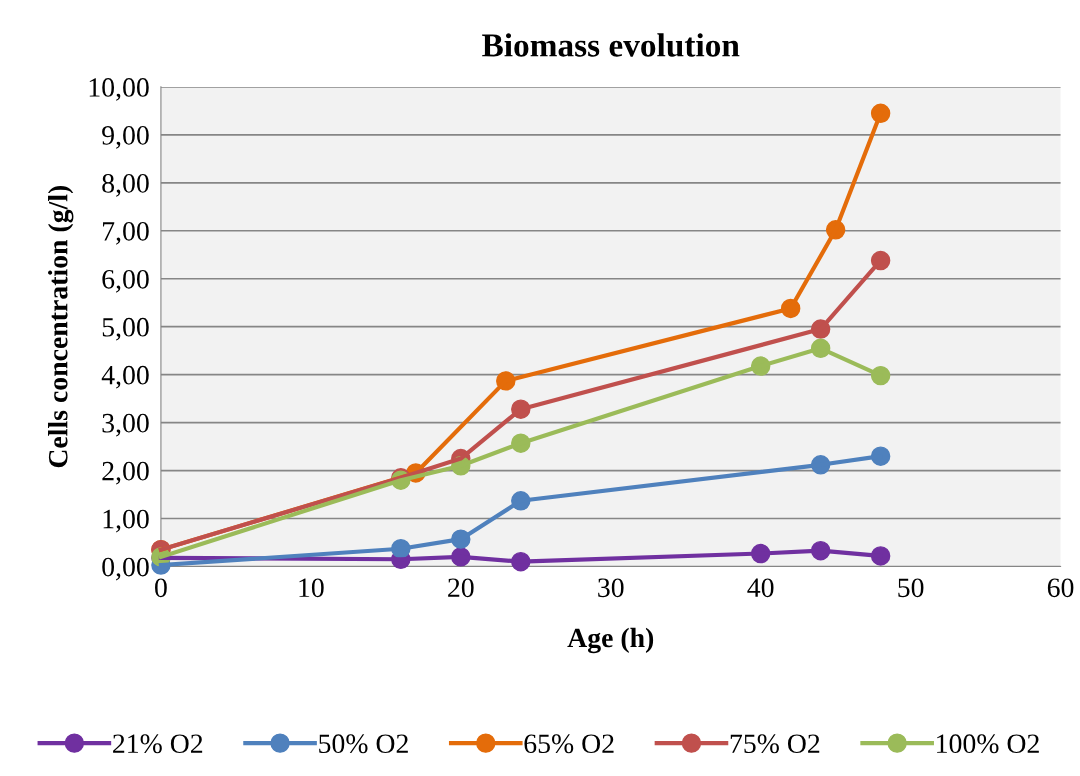 Image resolution: width=1080 pixels, height=776 pixels. What do you see at coordinates (125, 281) in the screenshot?
I see `y-tick-label: 6,00` at bounding box center [125, 281].